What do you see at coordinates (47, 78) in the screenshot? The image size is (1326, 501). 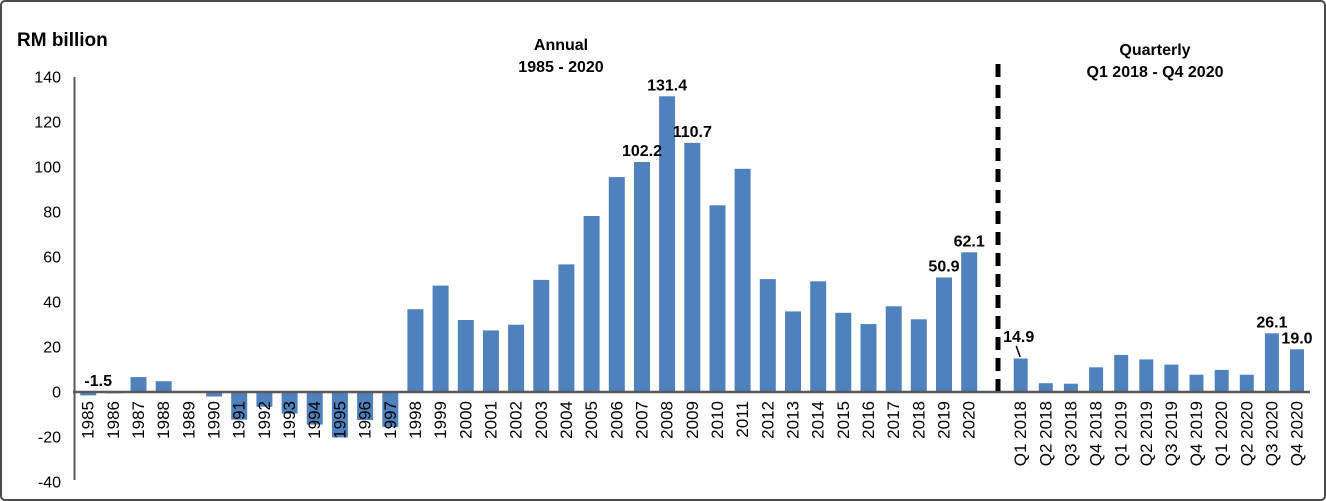 I see `y-tick-140: 140` at bounding box center [47, 78].